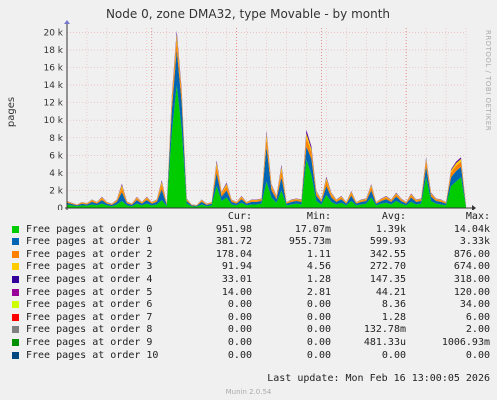  I want to click on legend-avg: 1.28, so click(393, 317).